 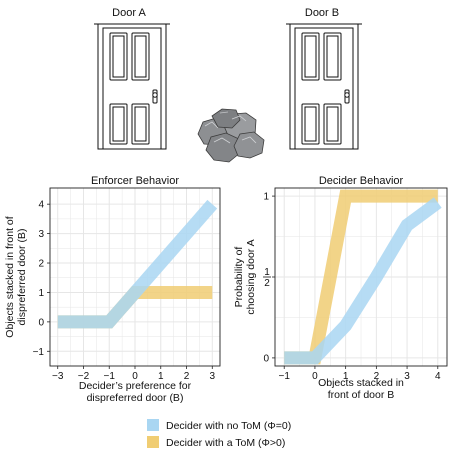 What do you see at coordinates (324, 86) in the screenshot?
I see `door-b-icon` at bounding box center [324, 86].